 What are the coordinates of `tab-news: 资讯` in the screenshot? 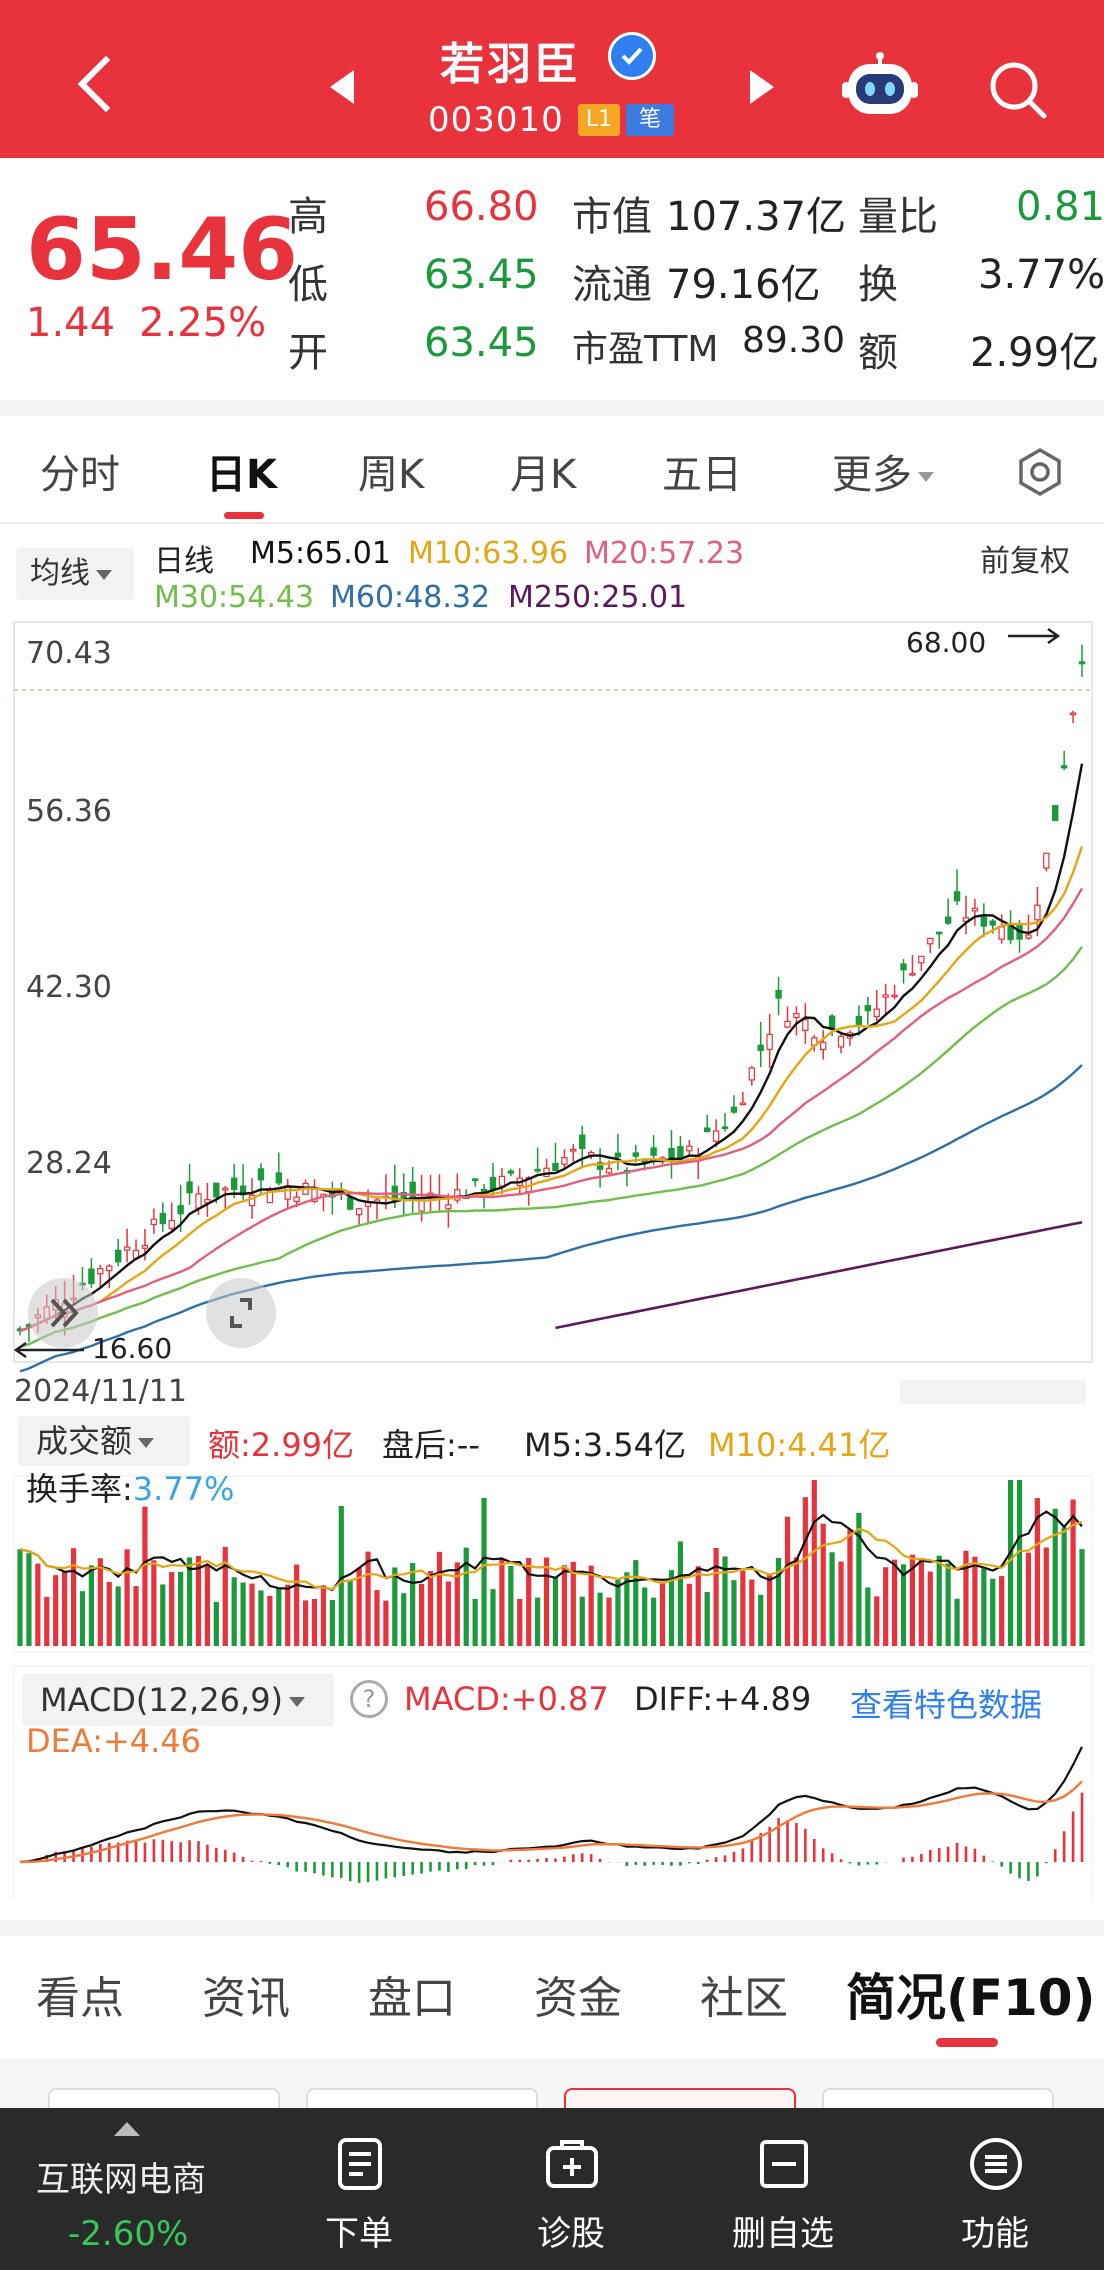 It's located at (246, 1998).